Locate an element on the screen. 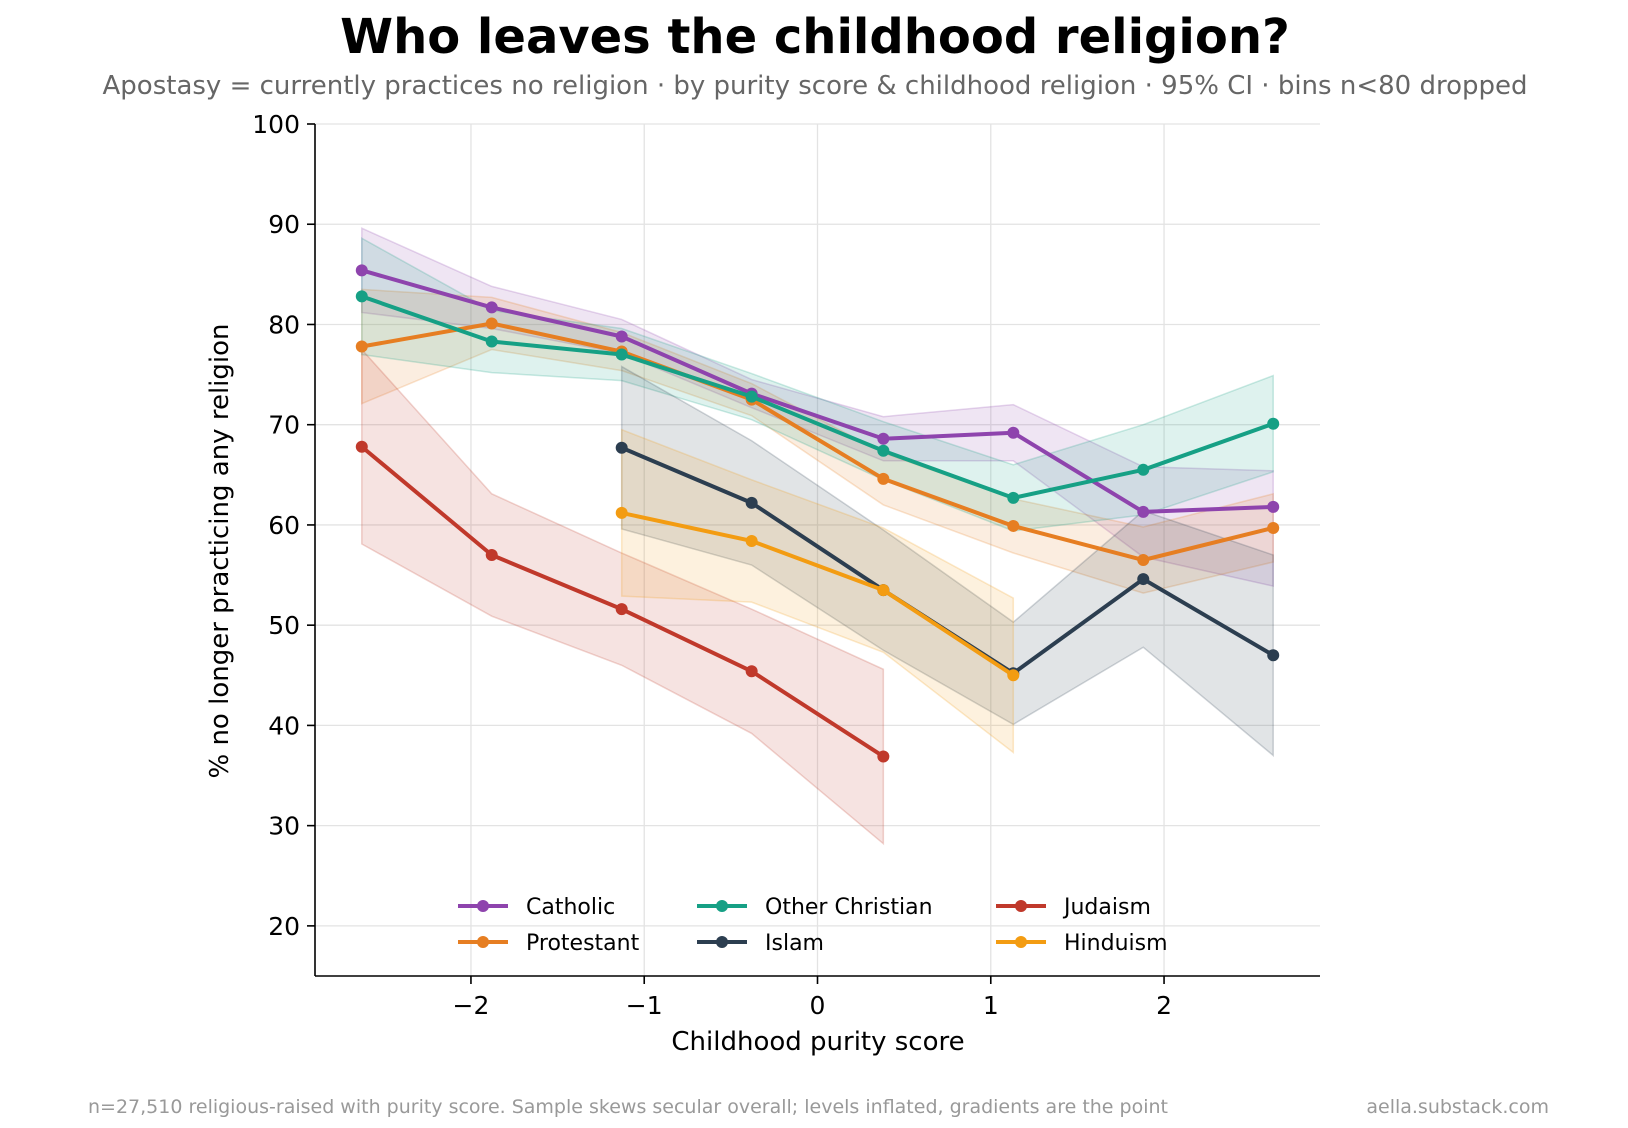 The height and width of the screenshot is (1128, 1628). legend-item-catholic: Catholic is located at coordinates (536, 907).